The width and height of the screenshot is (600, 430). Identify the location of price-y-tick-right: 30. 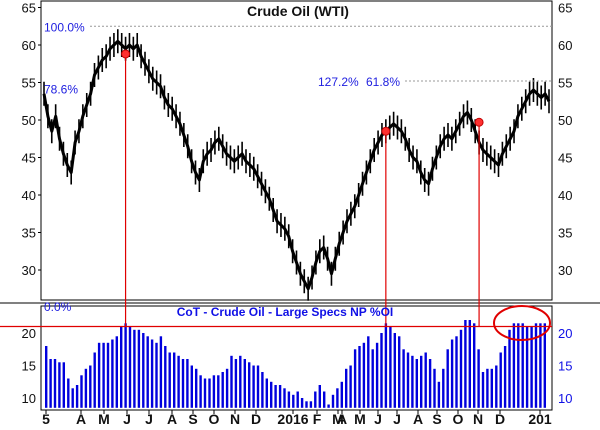
(565, 270).